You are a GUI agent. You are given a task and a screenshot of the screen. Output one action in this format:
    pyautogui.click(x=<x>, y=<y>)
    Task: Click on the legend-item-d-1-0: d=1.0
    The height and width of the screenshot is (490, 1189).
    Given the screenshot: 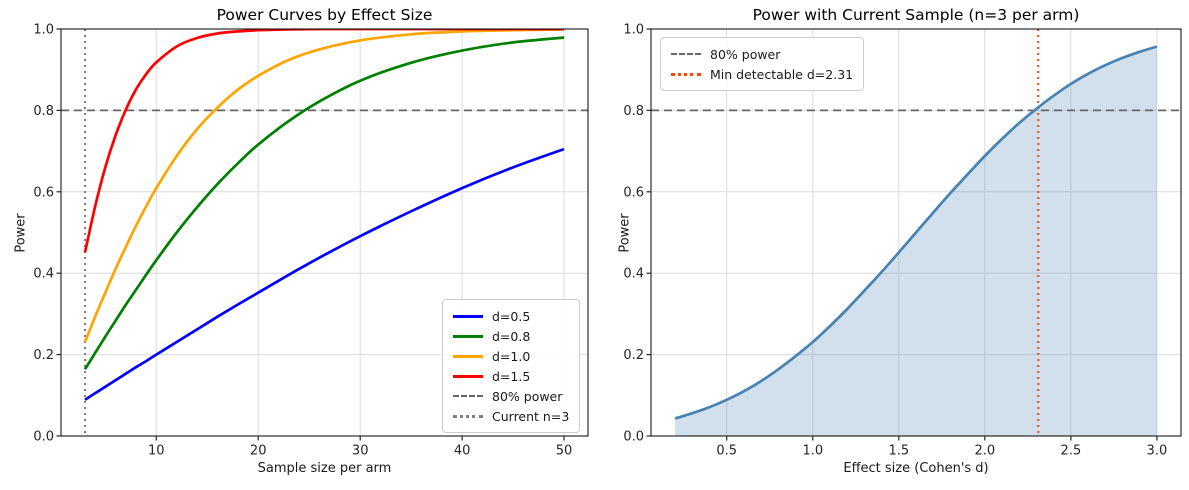 What is the action you would take?
    pyautogui.click(x=511, y=356)
    